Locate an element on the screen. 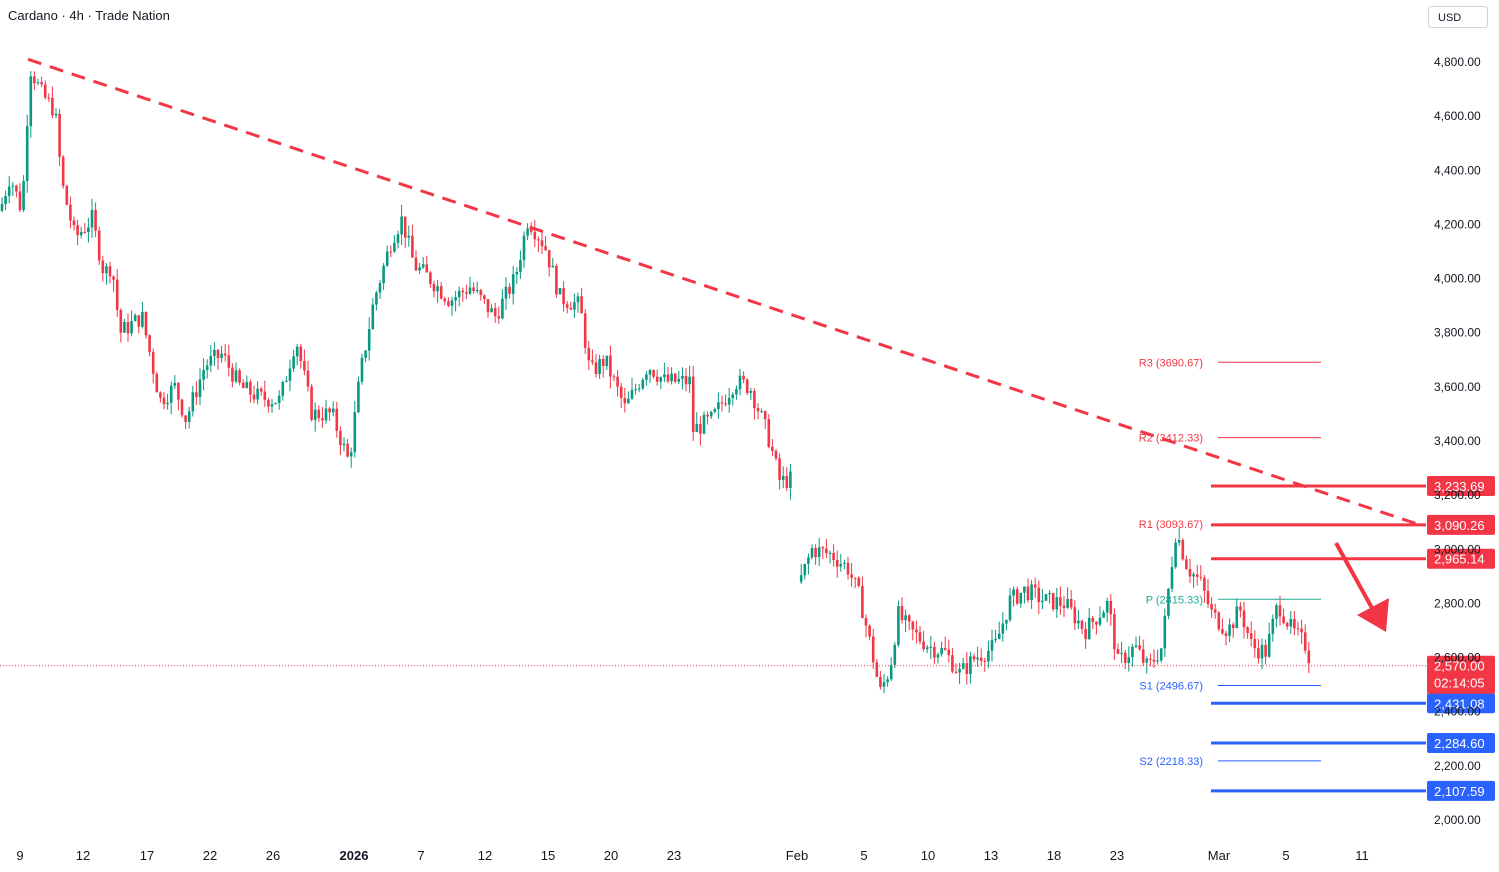 This screenshot has height=872, width=1499. price-tick-label: 2,600.00 is located at coordinates (1457, 658).